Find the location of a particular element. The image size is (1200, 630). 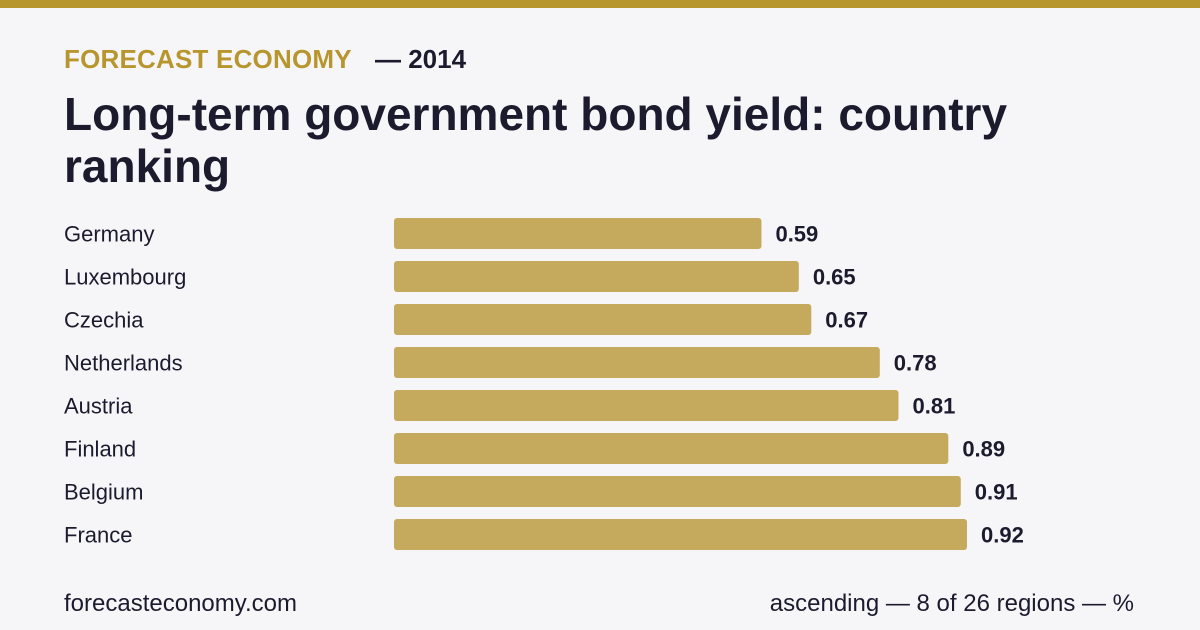

category-label: Czechia is located at coordinates (104, 320).